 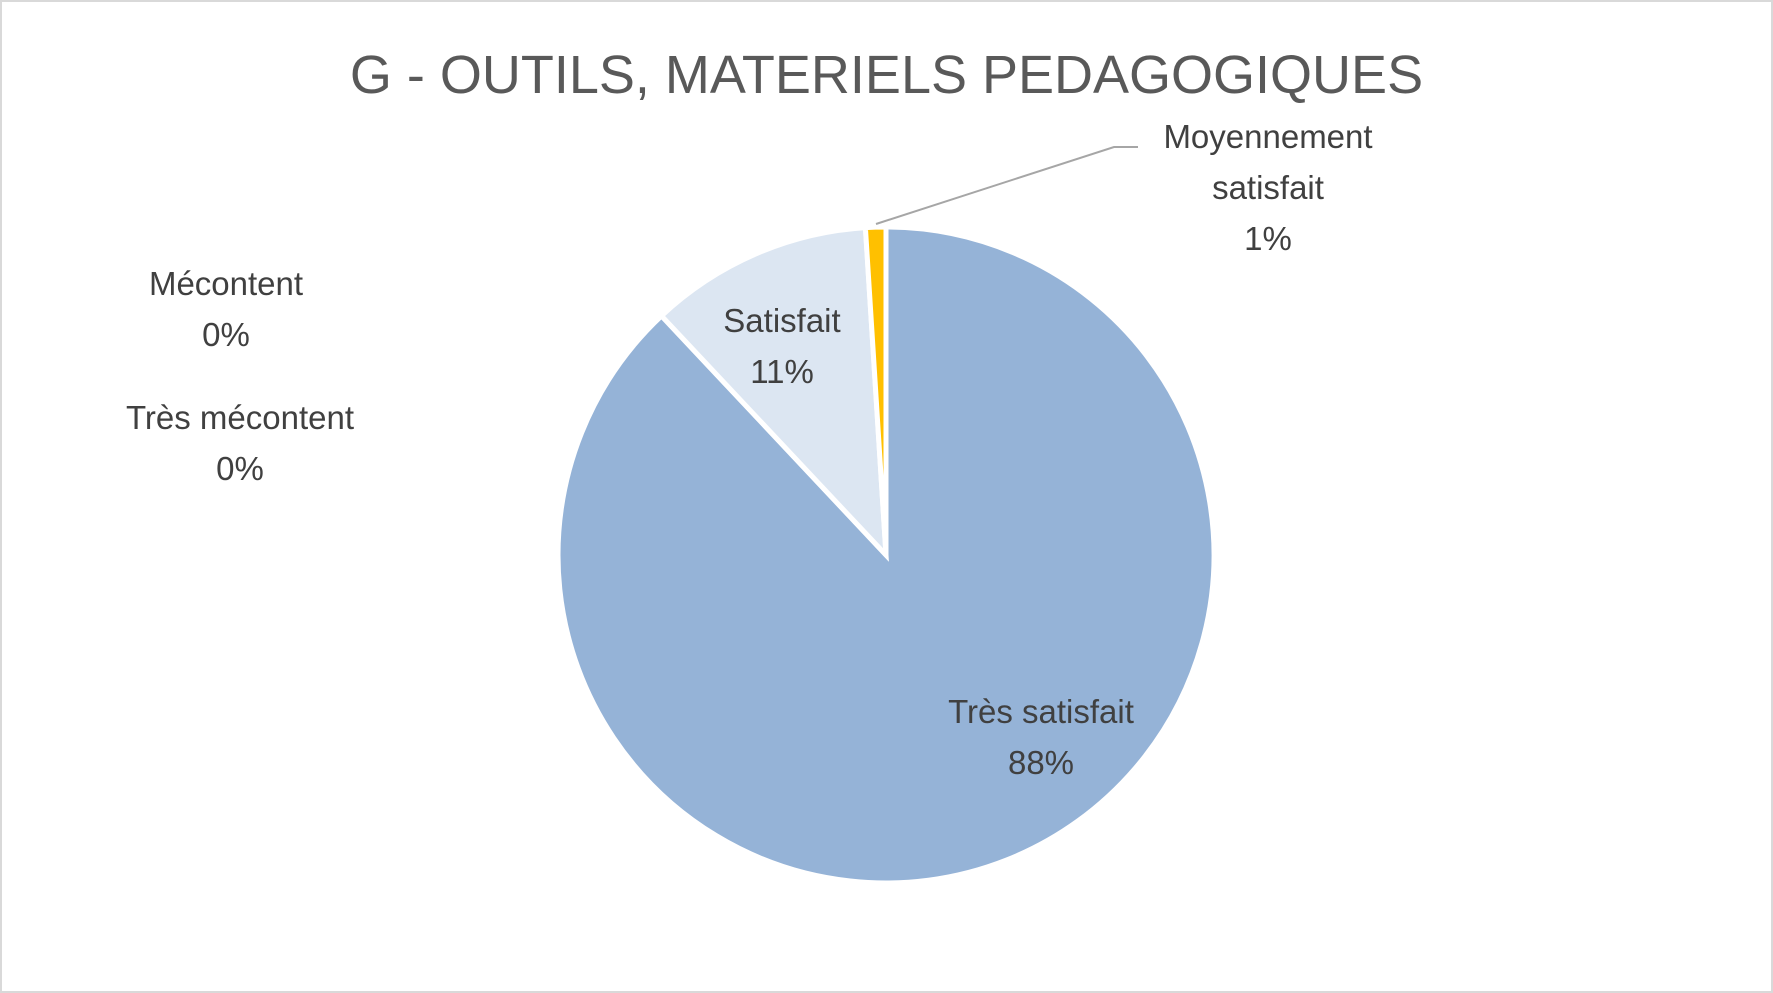 What do you see at coordinates (782, 346) in the screenshot?
I see `data-label: Satisfait 11%` at bounding box center [782, 346].